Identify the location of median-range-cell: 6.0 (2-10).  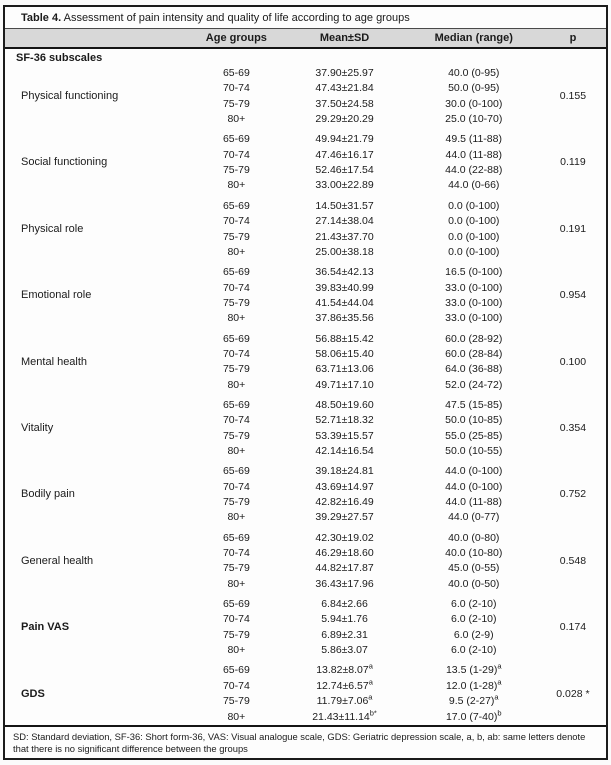
(474, 619).